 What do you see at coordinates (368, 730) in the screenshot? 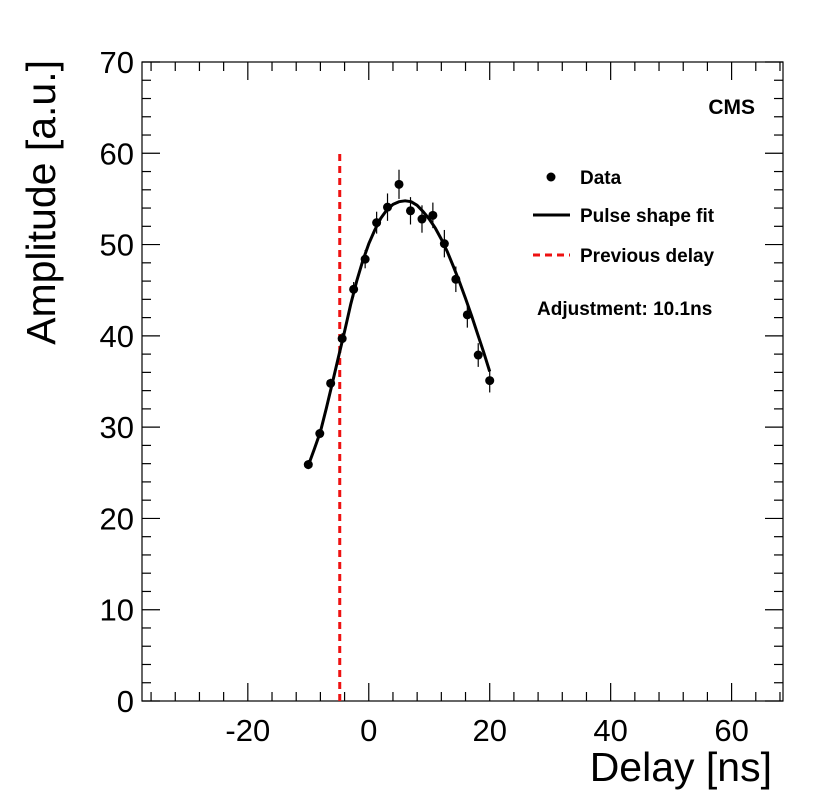
I see `x-tick-label: 0` at bounding box center [368, 730].